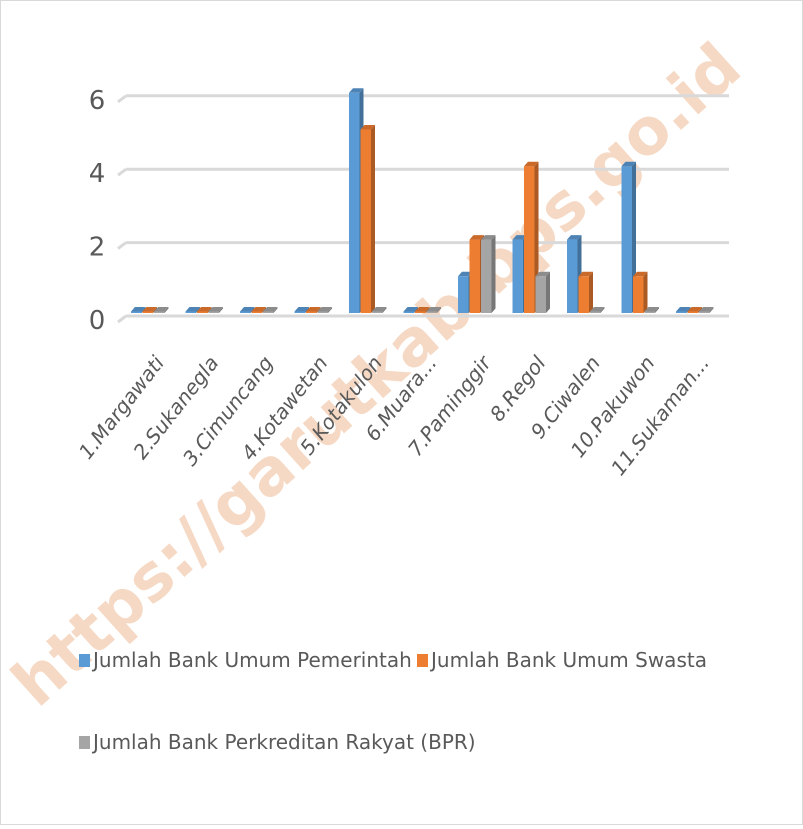 The image size is (803, 829). Describe the element at coordinates (97, 321) in the screenshot. I see `y-tick-label: 0` at that location.